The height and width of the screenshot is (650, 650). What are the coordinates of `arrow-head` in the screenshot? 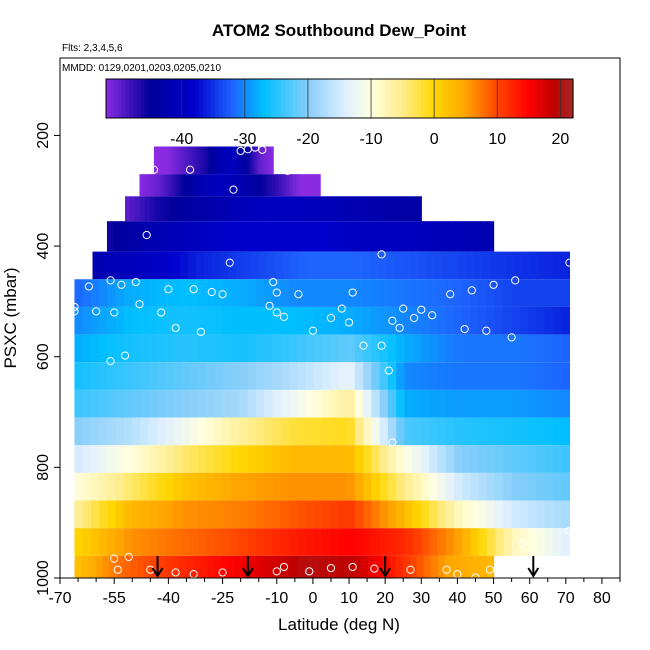 It's located at (385, 572).